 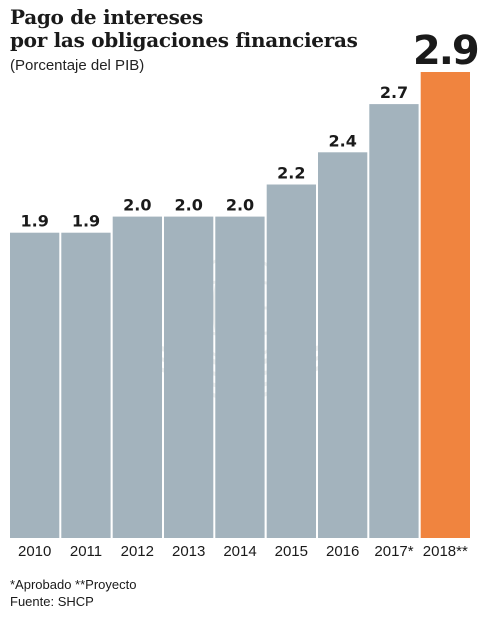 What do you see at coordinates (35, 221) in the screenshot?
I see `value-label-2010: 1.9` at bounding box center [35, 221].